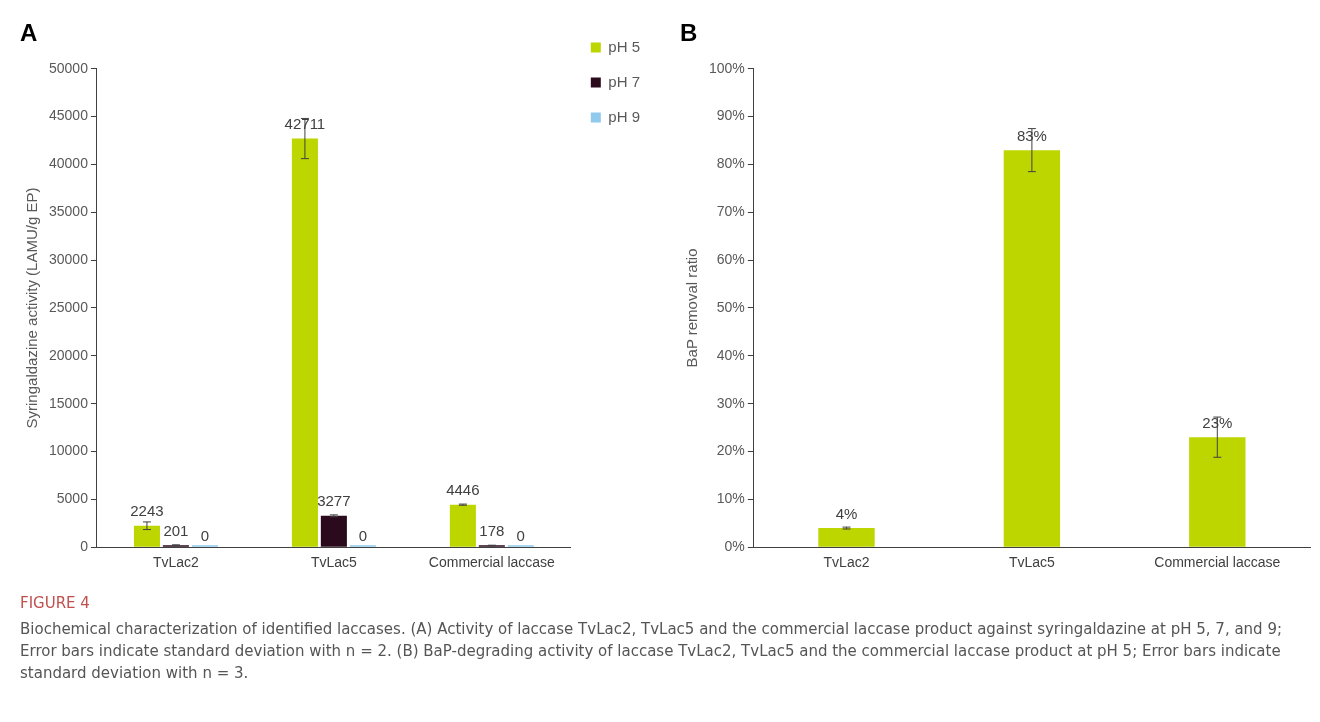  What do you see at coordinates (730, 354) in the screenshot?
I see `y-tick-label: 40%` at bounding box center [730, 354].